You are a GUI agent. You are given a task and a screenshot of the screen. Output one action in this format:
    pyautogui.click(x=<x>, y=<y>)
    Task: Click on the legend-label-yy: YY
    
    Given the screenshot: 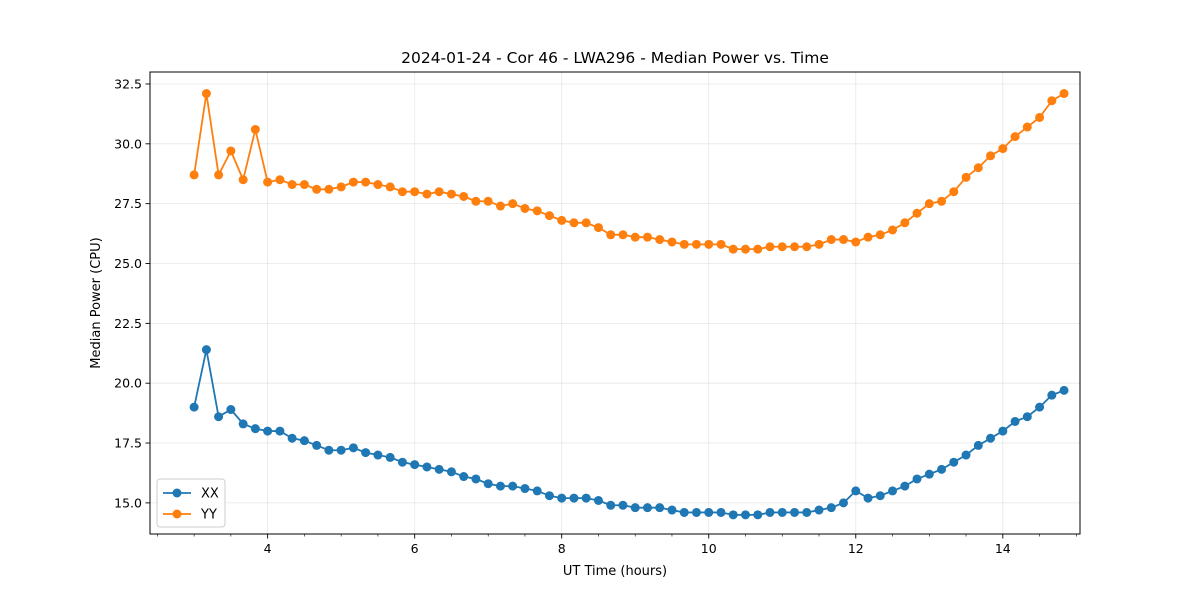 What is the action you would take?
    pyautogui.click(x=208, y=515)
    